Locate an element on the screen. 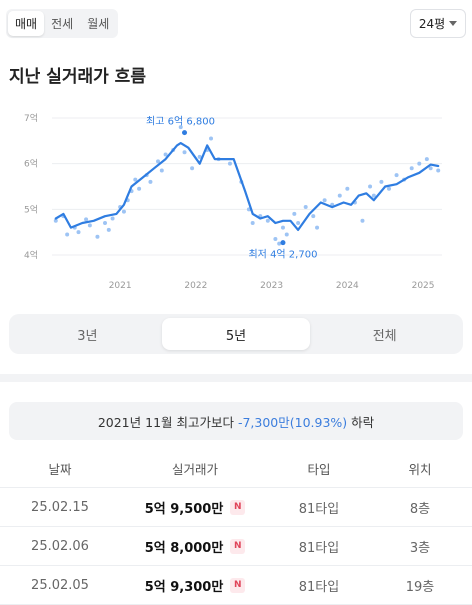 The height and width of the screenshot is (605, 472). header-price: 실거래가 is located at coordinates (194, 469).